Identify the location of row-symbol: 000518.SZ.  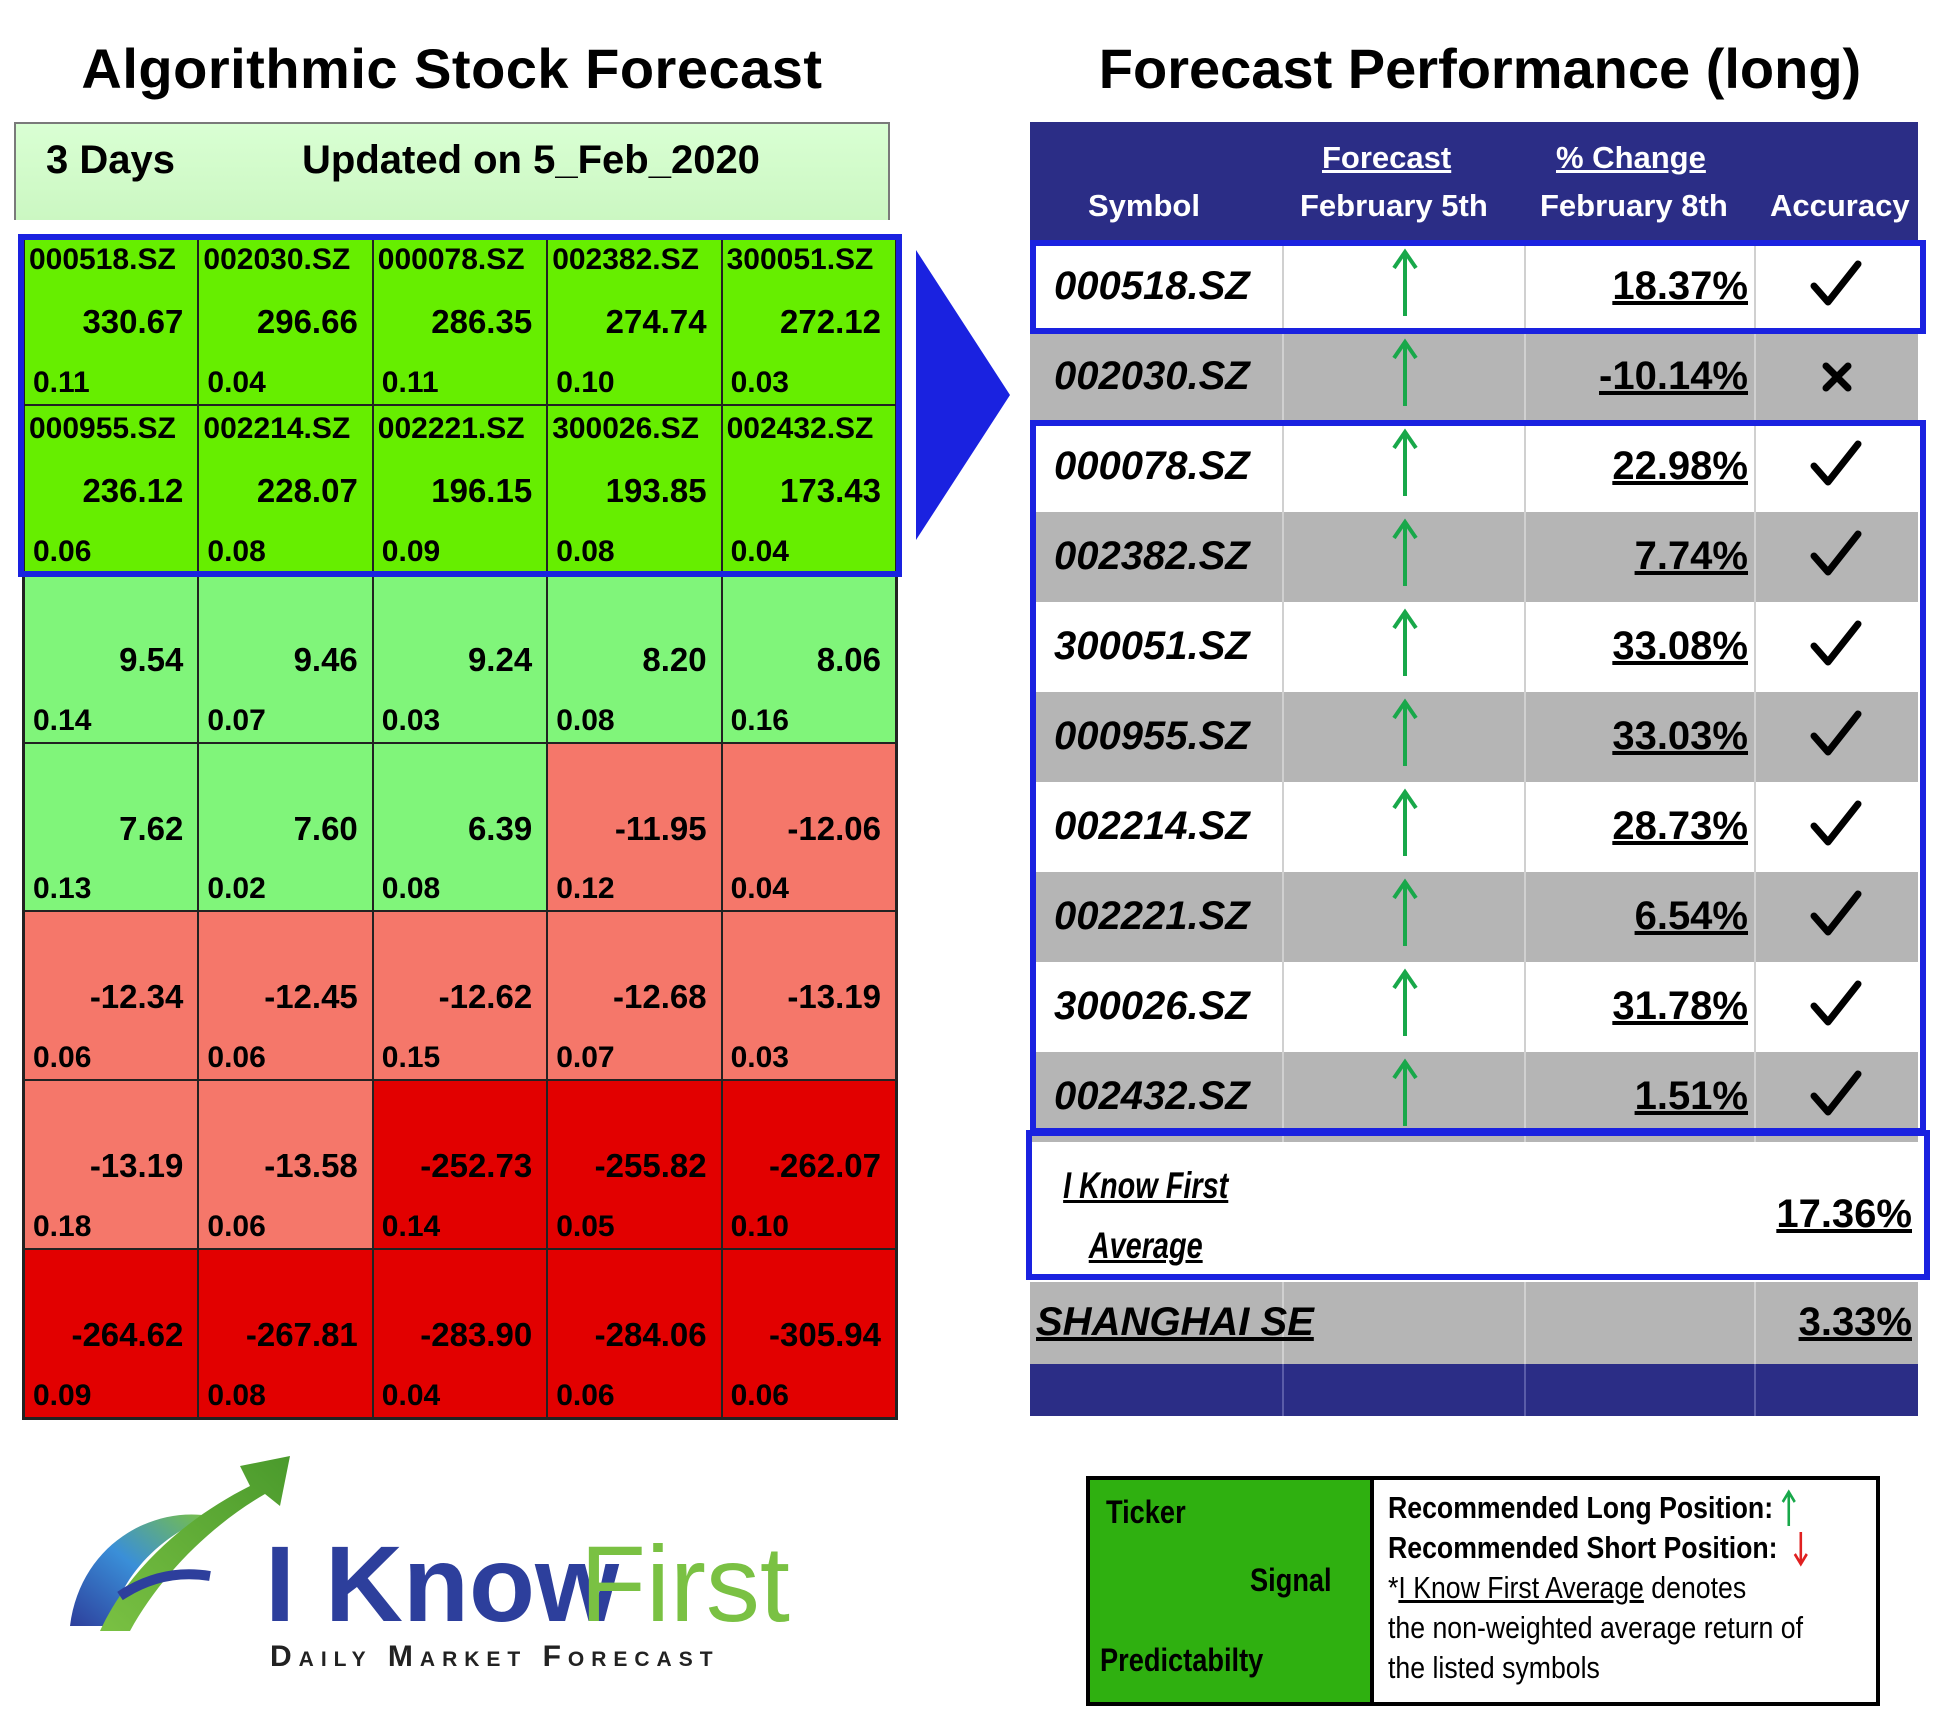
(1152, 286).